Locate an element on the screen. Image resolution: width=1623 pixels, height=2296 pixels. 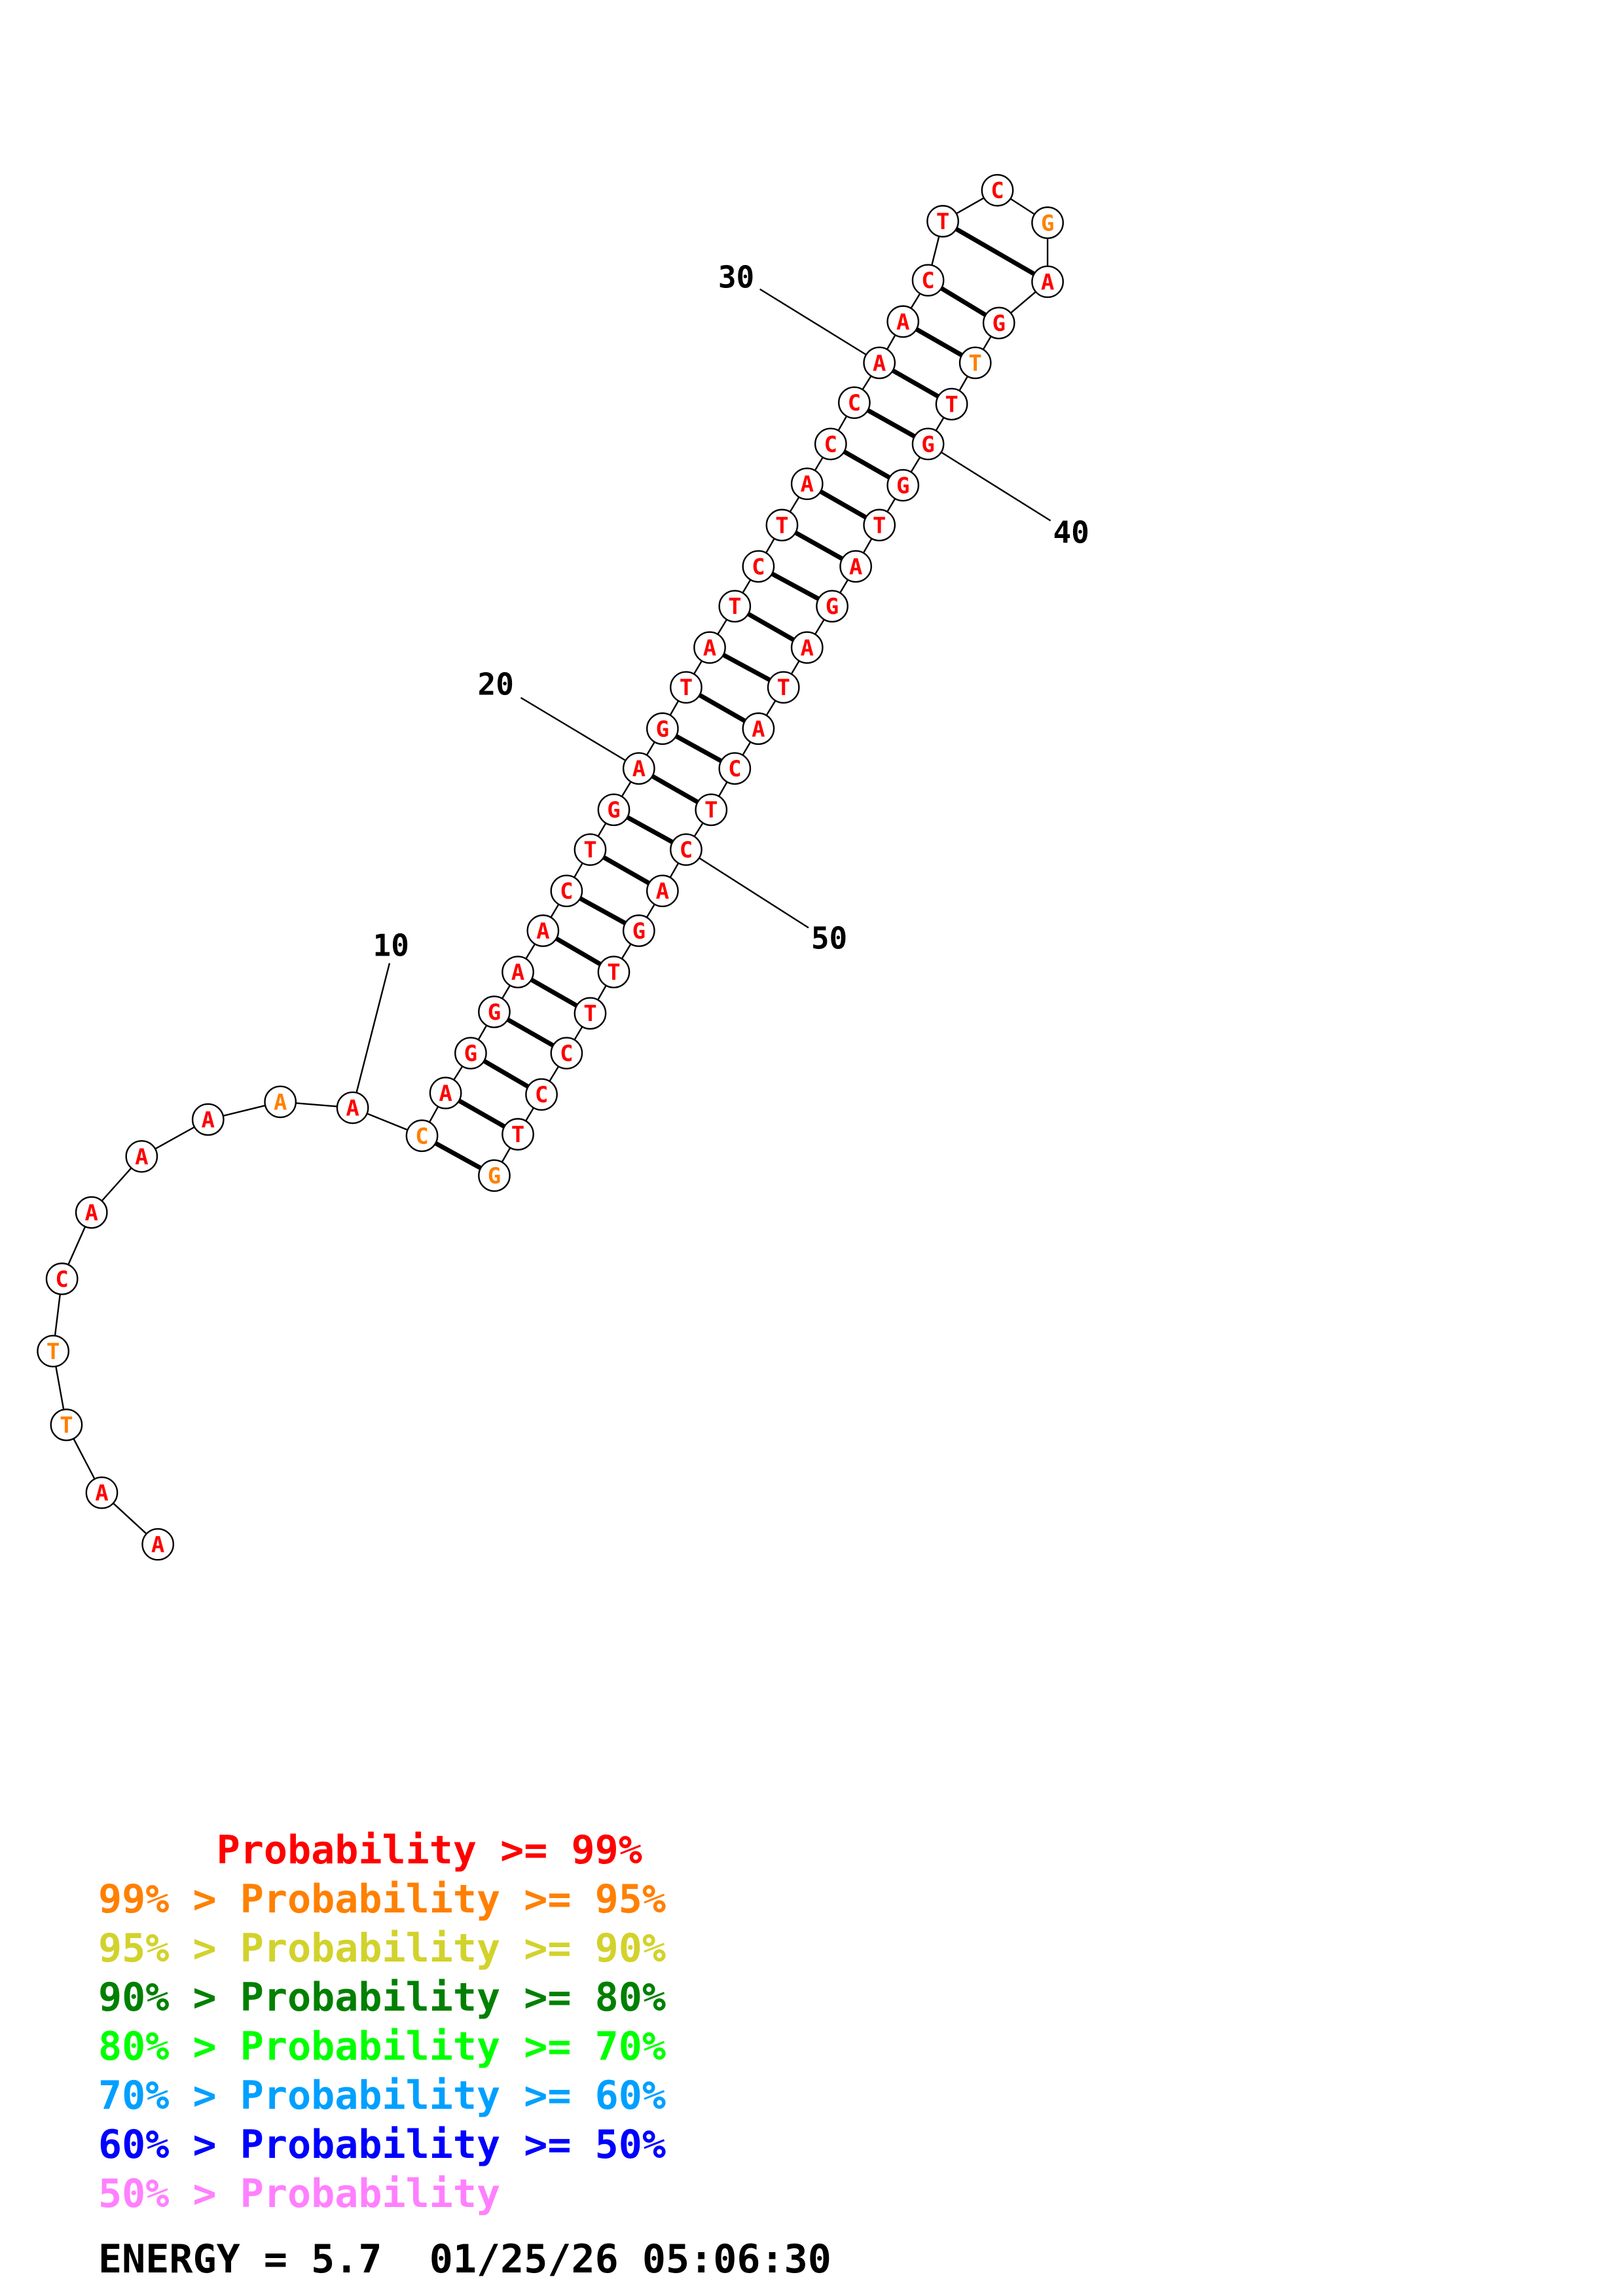
nucleotide-54: T is located at coordinates (590, 1013).